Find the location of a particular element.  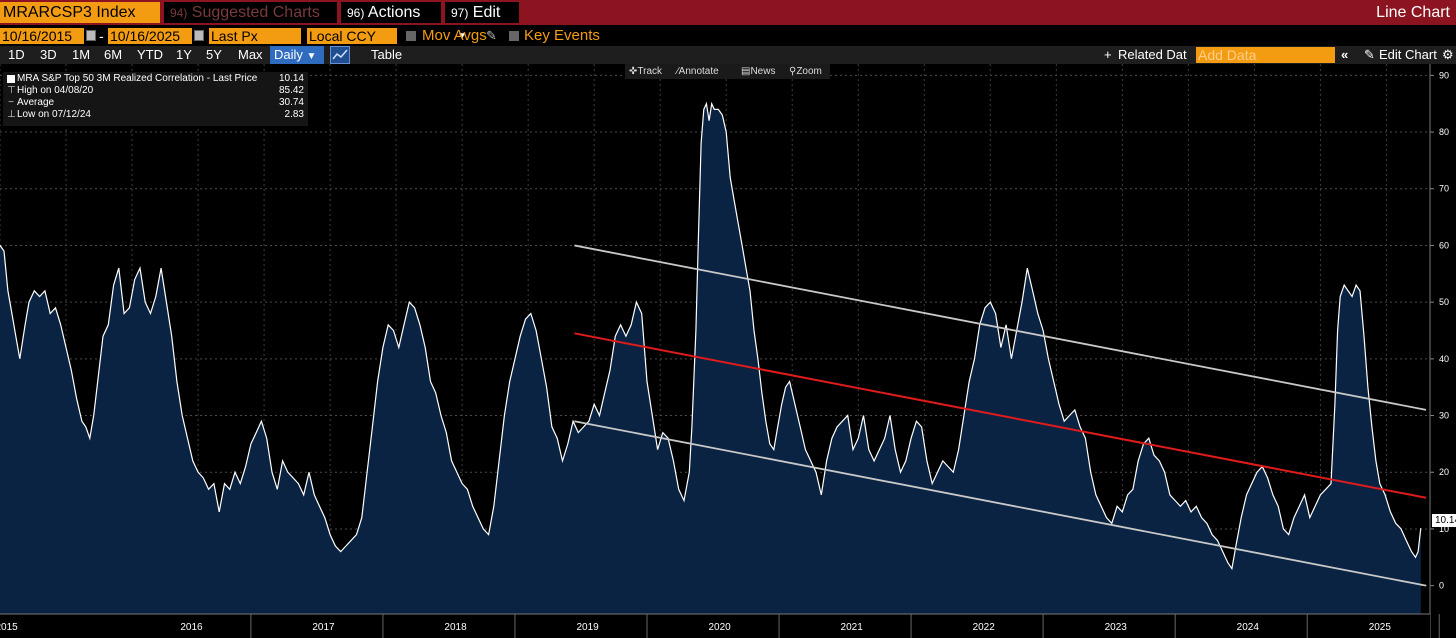

menu-label: Actions is located at coordinates (394, 12).